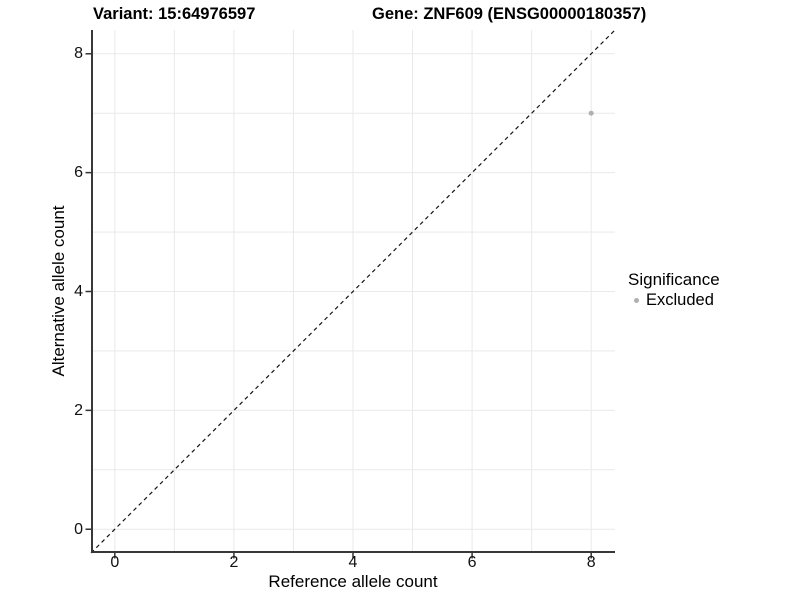  Describe the element at coordinates (680, 300) in the screenshot. I see `legend-item-label: Excluded` at that location.